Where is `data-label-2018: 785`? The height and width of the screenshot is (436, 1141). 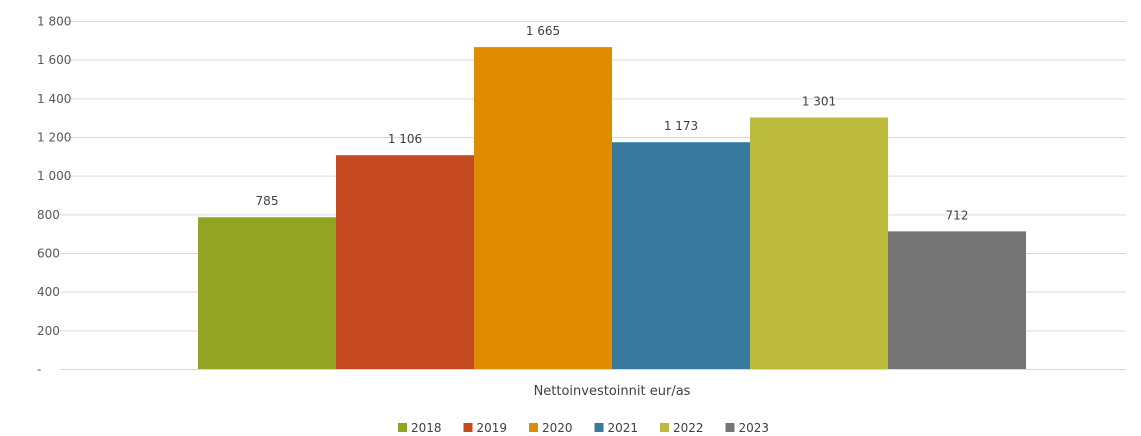
data-label-2018: 785 is located at coordinates (267, 201).